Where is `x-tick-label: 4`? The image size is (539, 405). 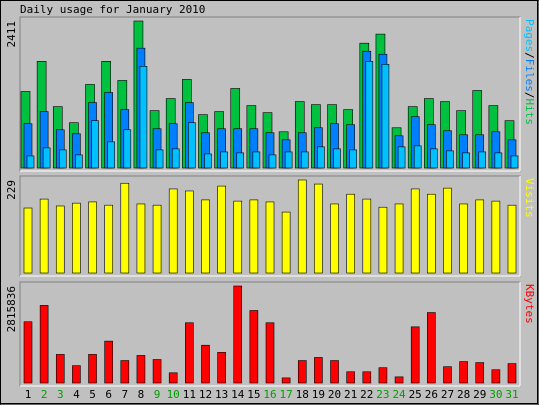
x-tick-label: 4 is located at coordinates (76, 394).